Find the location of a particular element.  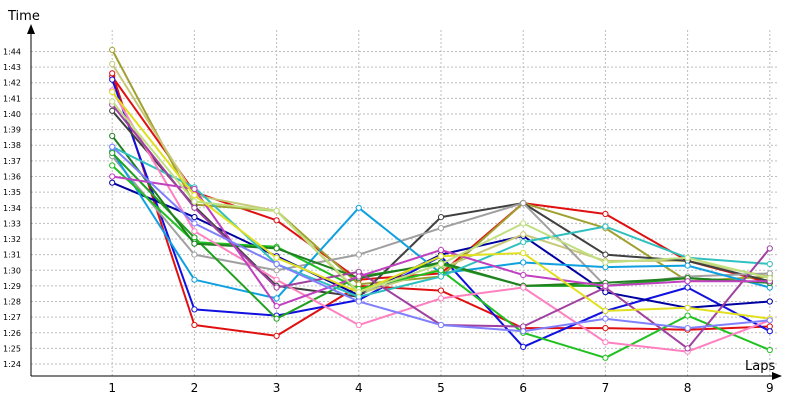

y-tick-label: 1:35 is located at coordinates (12, 192).